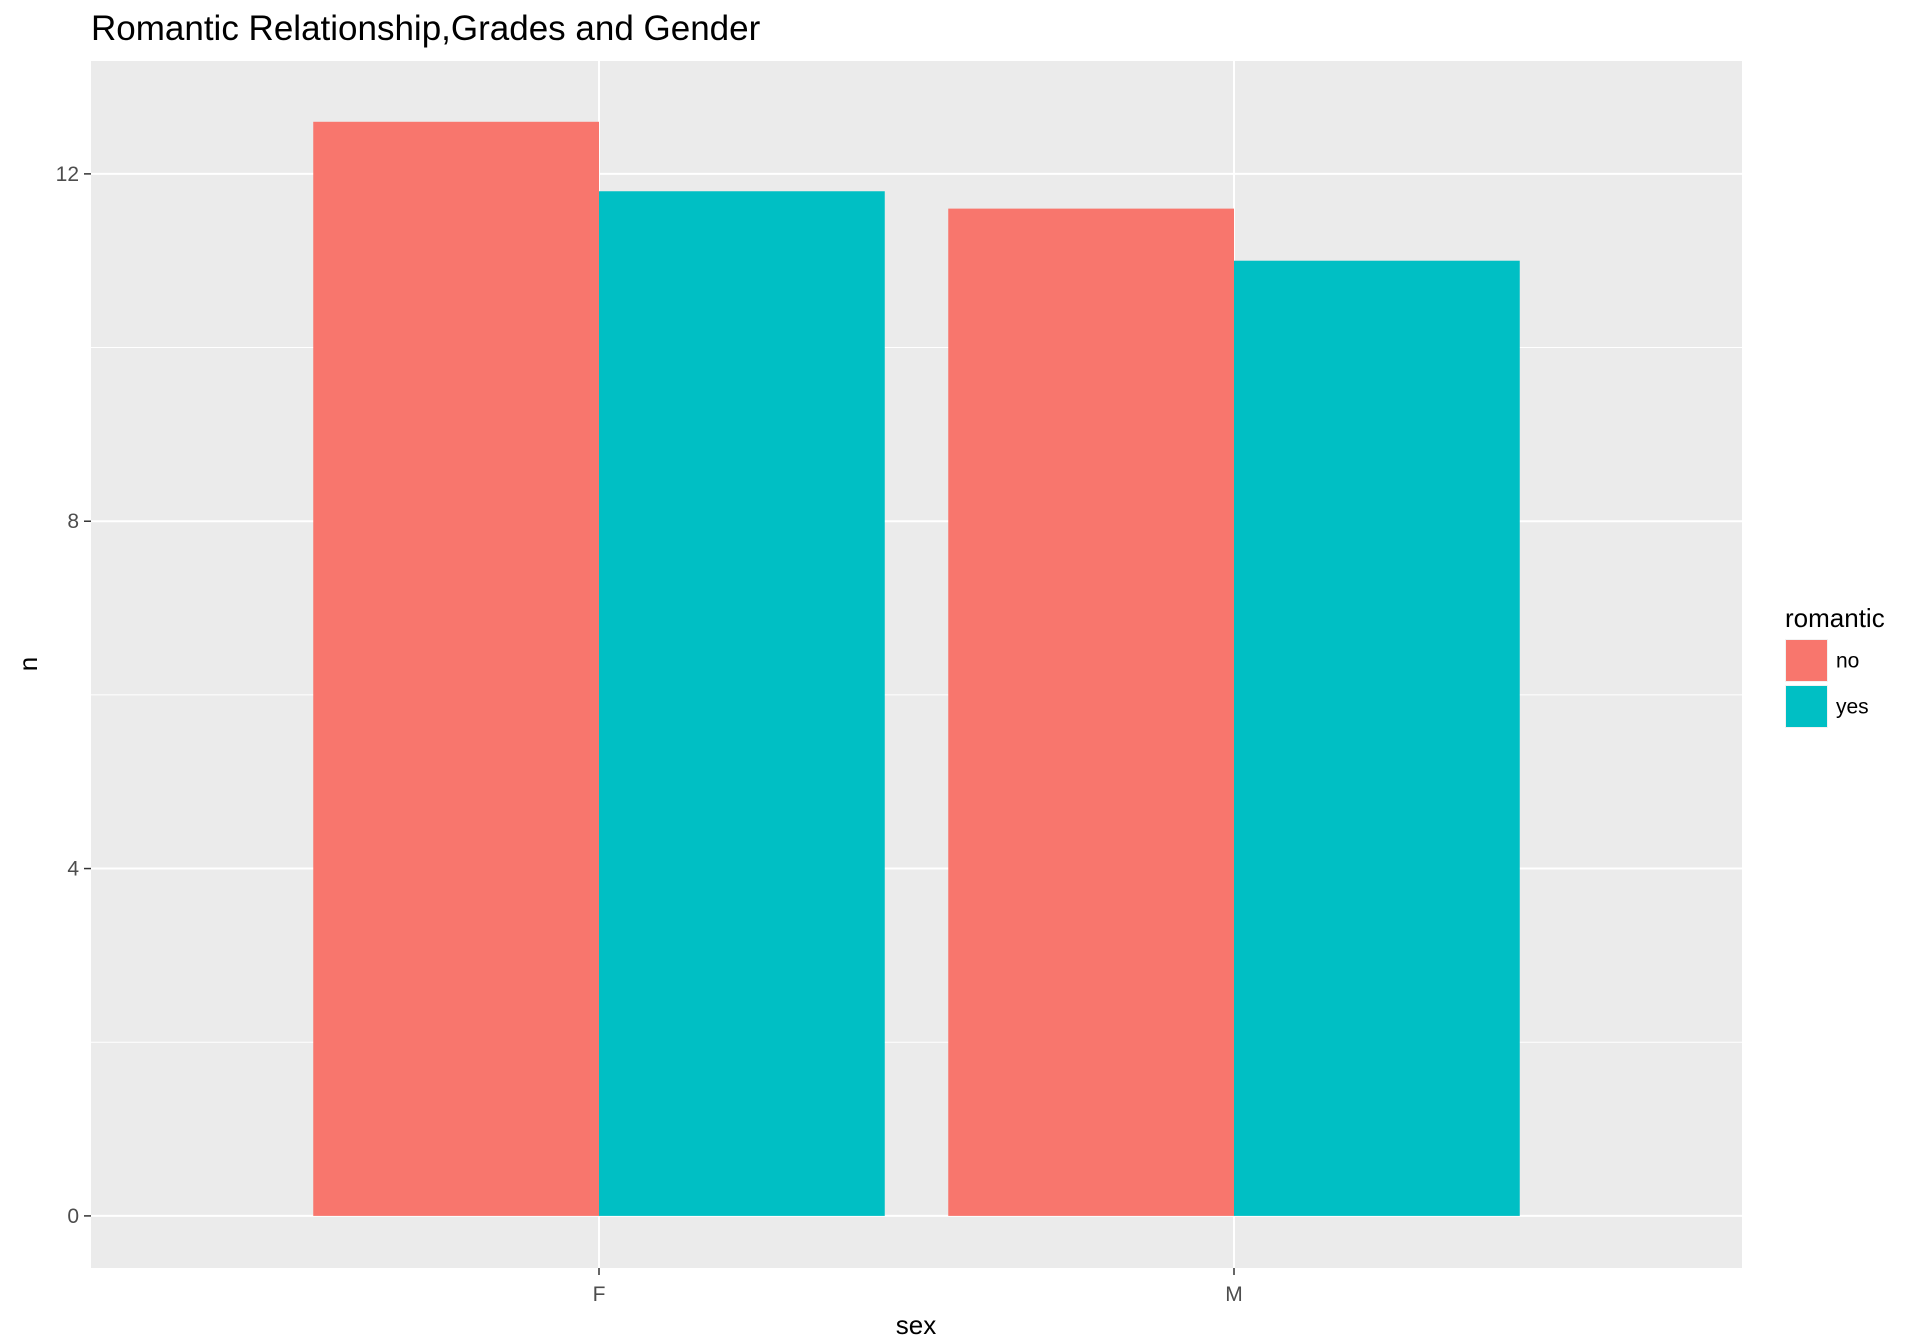 This screenshot has width=1920, height=1344. I want to click on y-tick-label: 8, so click(73, 521).